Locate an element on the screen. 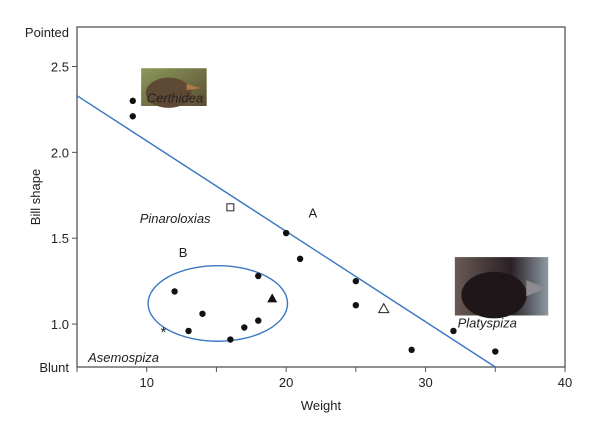 This screenshot has width=600, height=427. y-axis-label: Bill shape is located at coordinates (35, 197).